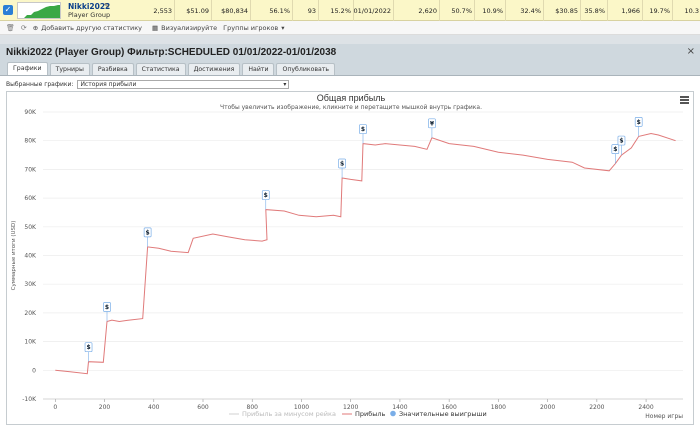  Describe the element at coordinates (30, 313) in the screenshot. I see `y-tick-label: 20K` at that location.